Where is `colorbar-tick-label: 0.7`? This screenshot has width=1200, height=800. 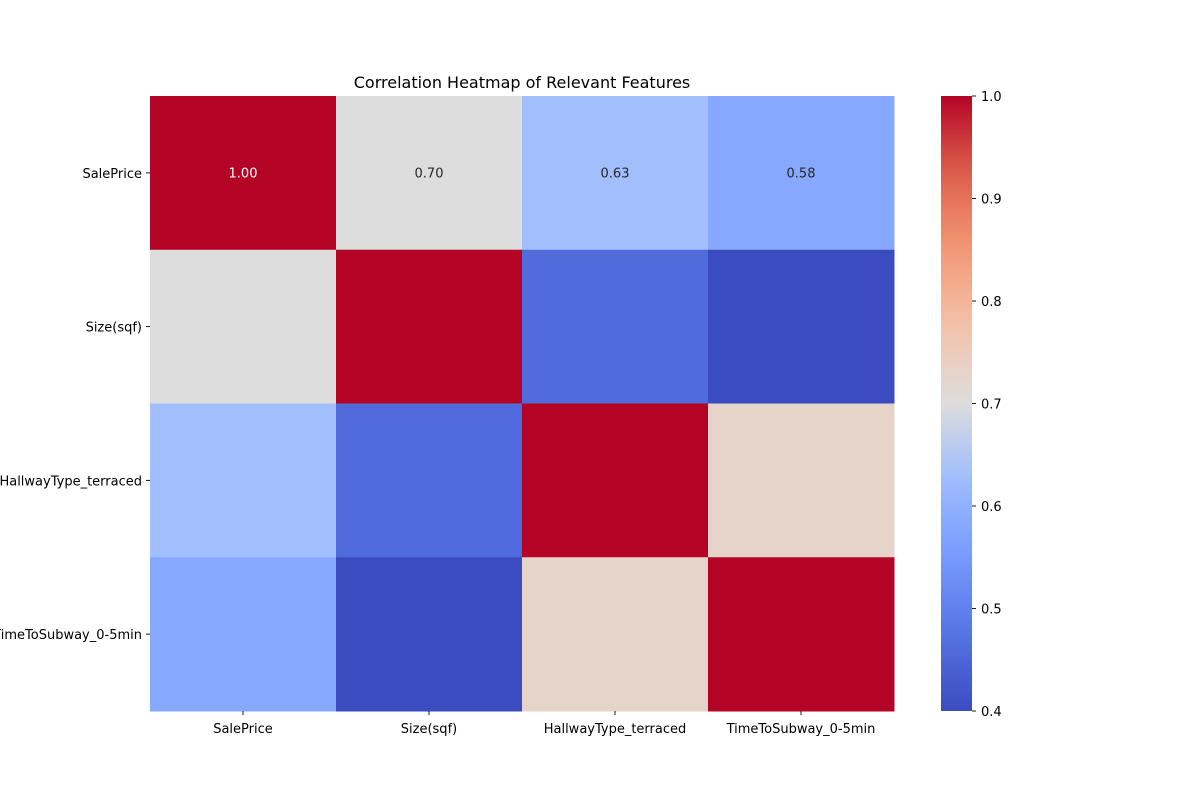
colorbar-tick-label: 0.7 is located at coordinates (991, 405).